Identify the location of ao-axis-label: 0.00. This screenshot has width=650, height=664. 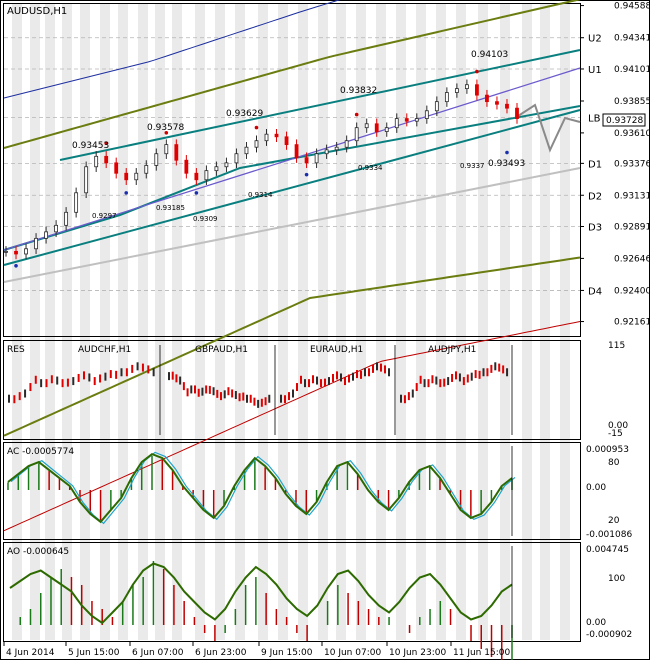
(596, 623).